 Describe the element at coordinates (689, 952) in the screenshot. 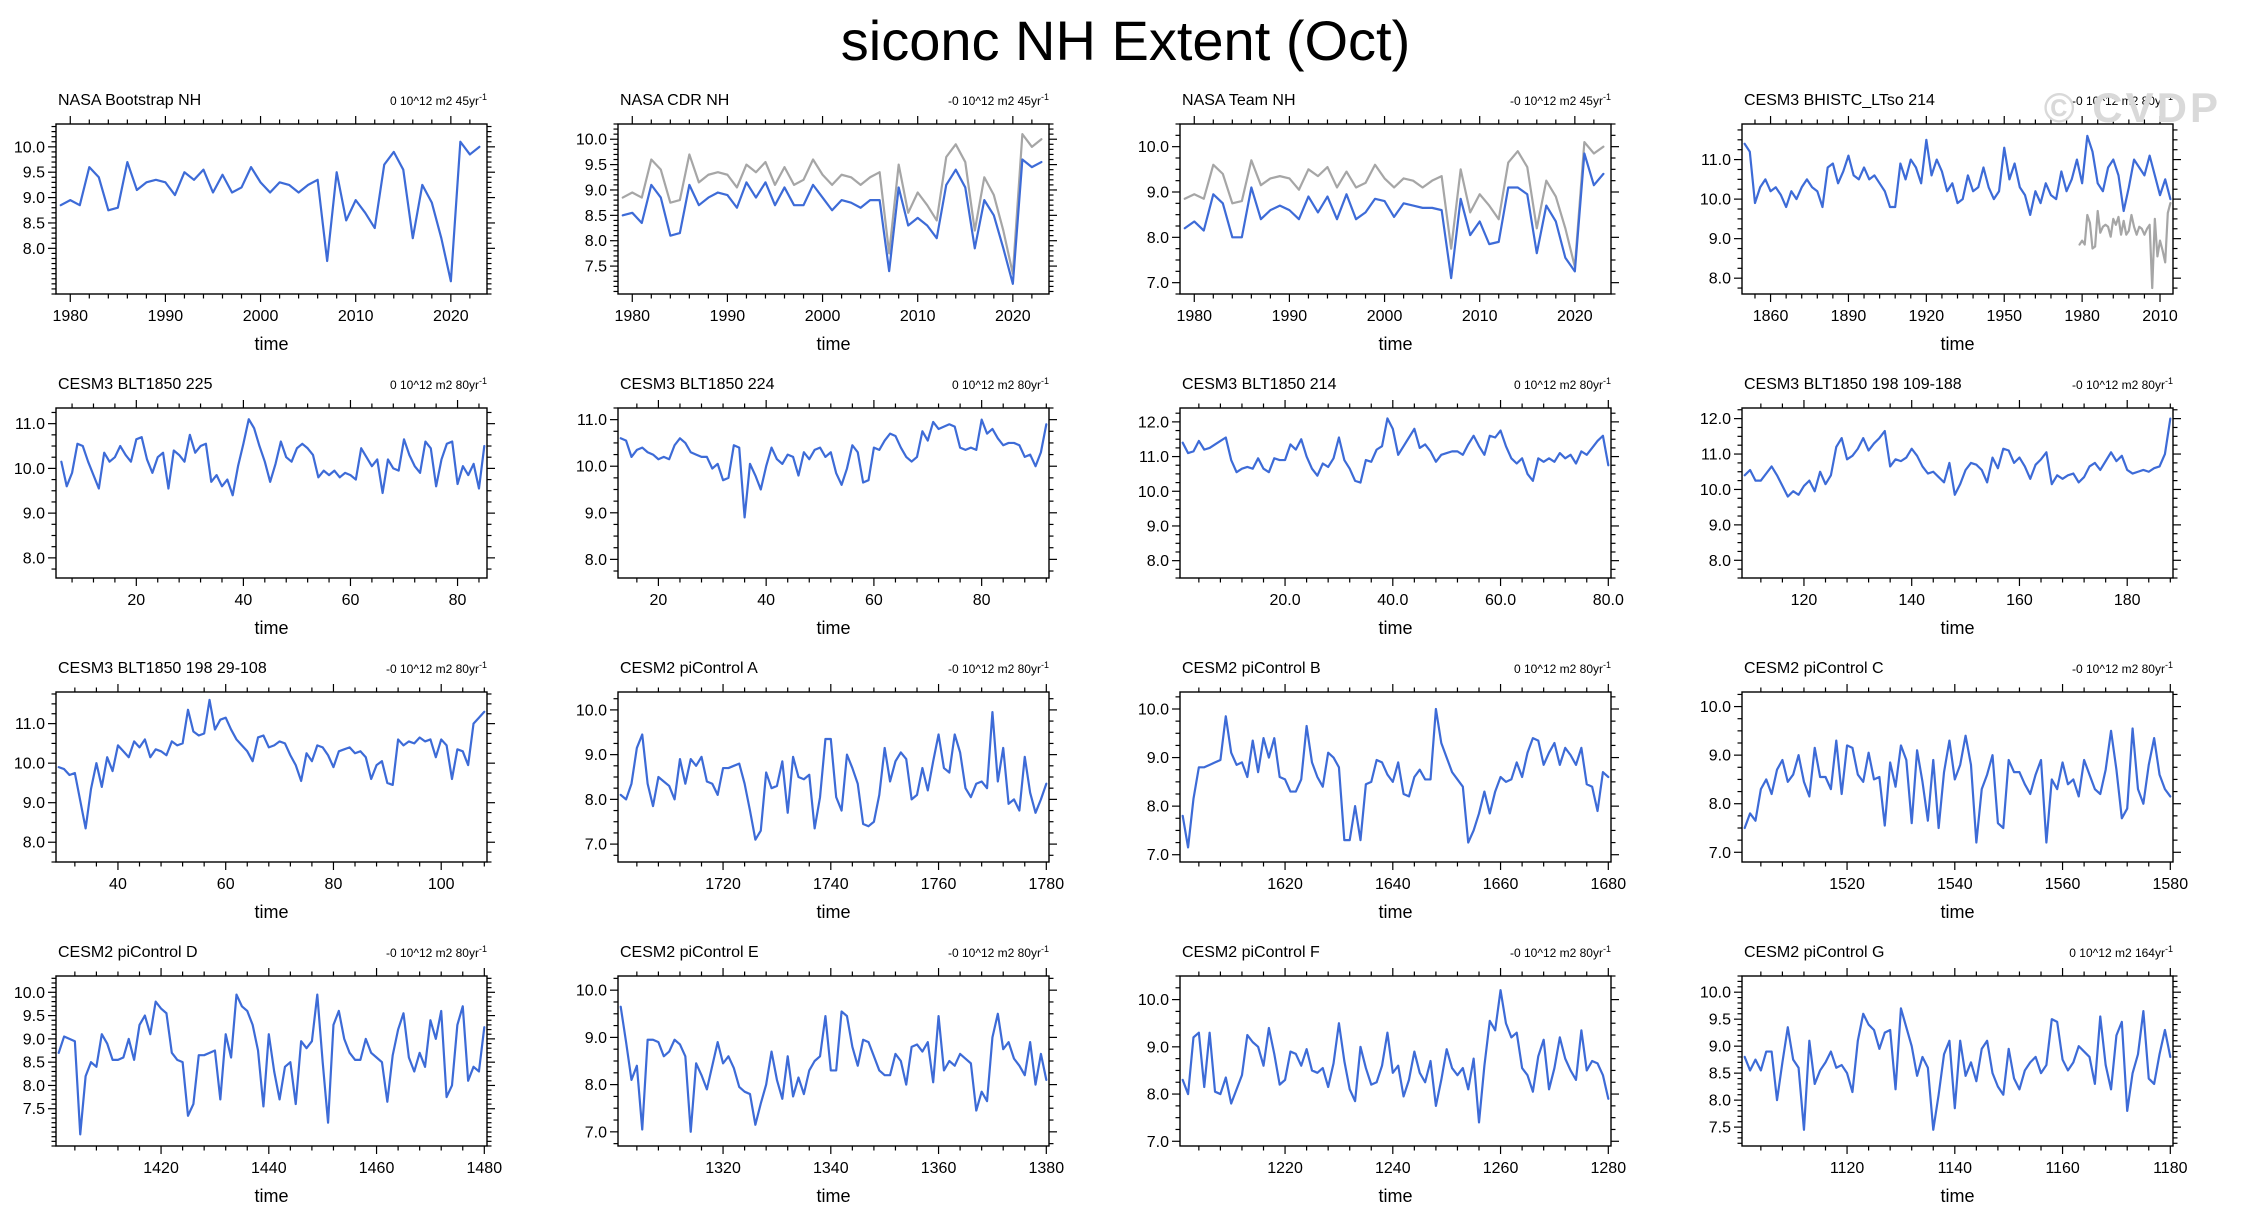

I see `panel-title: CESM2 piControl E` at that location.